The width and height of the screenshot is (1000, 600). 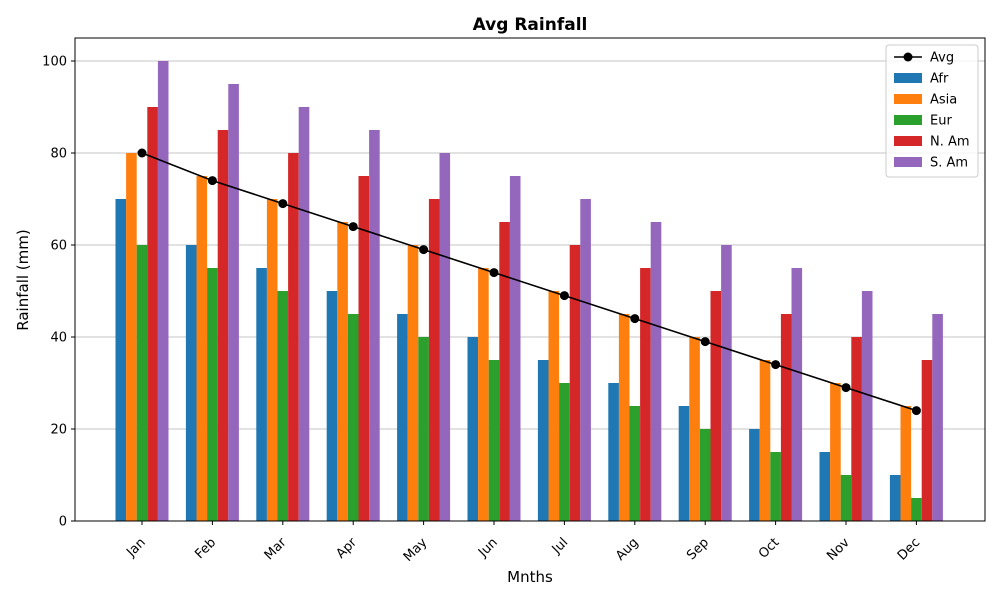 What do you see at coordinates (932, 111) in the screenshot?
I see `legend: Avg Afr Asia Eur N. Am S. Am` at bounding box center [932, 111].